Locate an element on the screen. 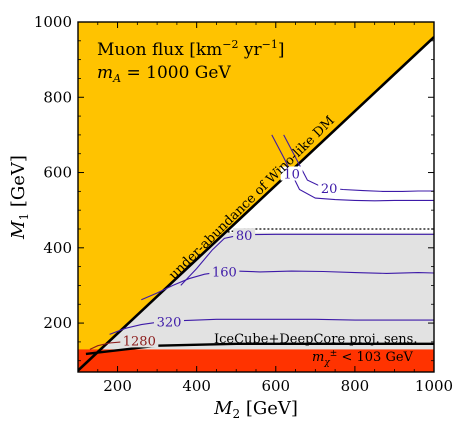  contour-label-160: 160 is located at coordinates (224, 273).